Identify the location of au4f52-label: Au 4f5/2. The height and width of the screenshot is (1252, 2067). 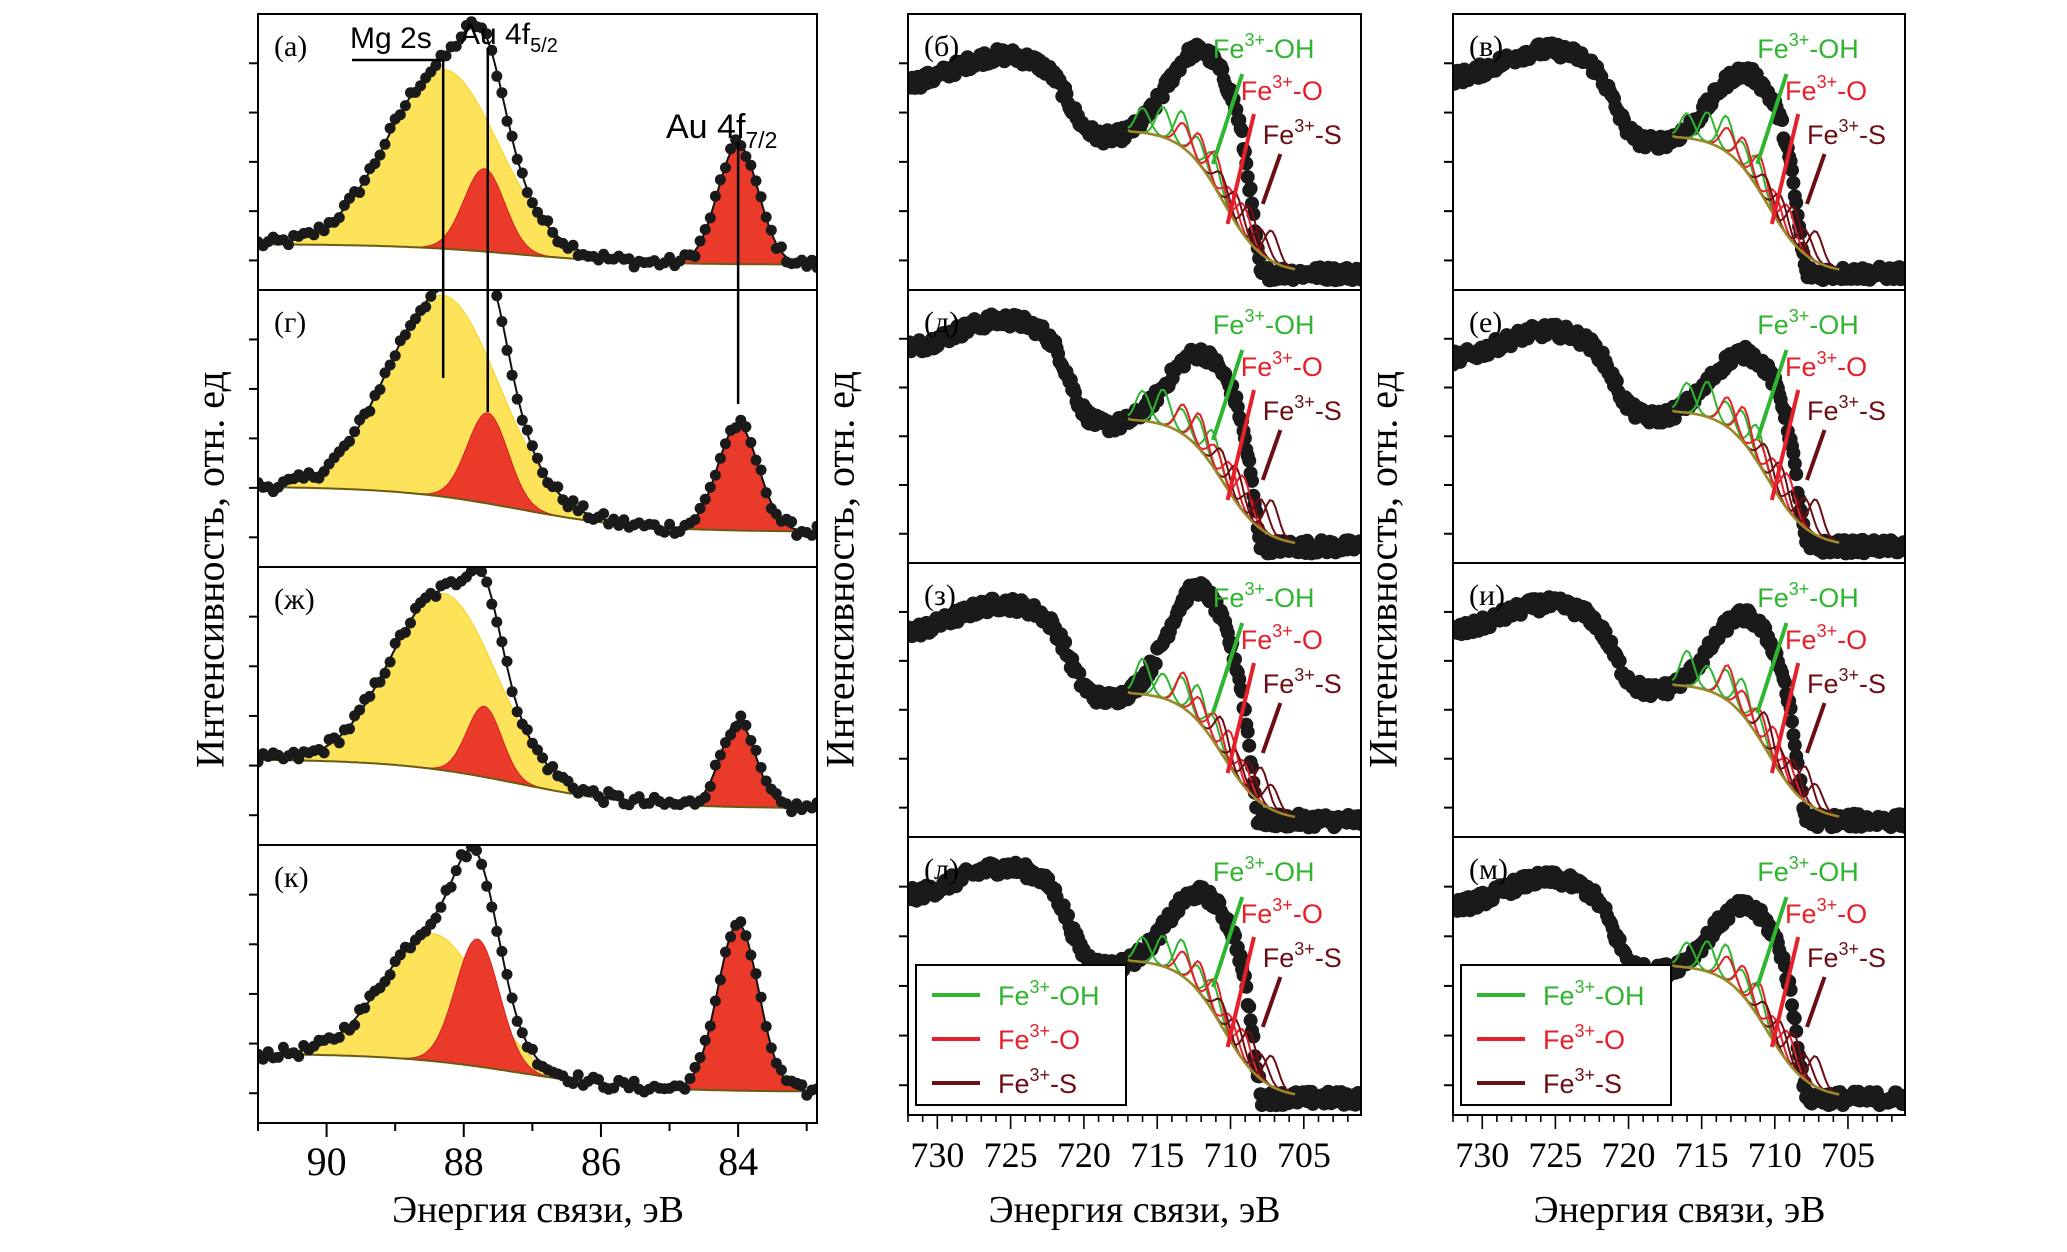
(509, 37).